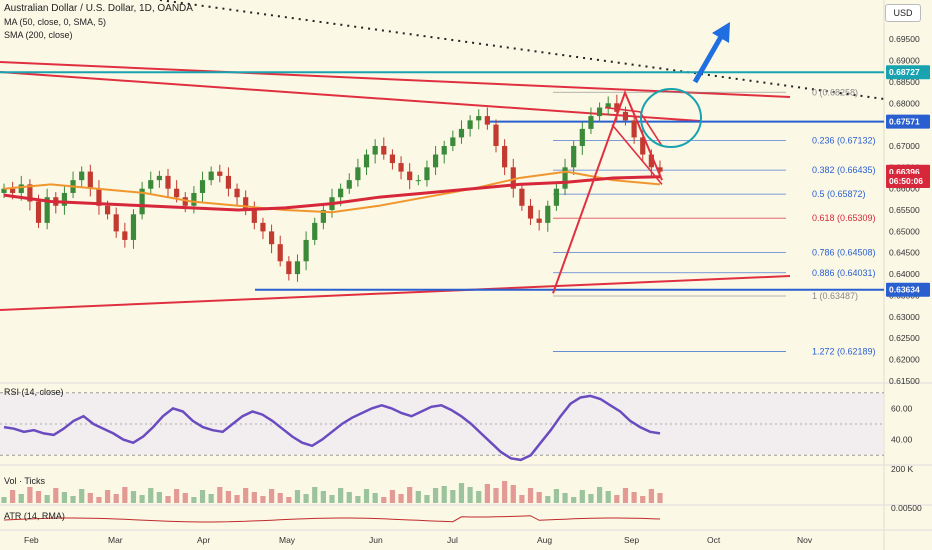 This screenshot has width=932, height=550. Describe the element at coordinates (633, 145) in the screenshot. I see `wedge-pattern` at that location.